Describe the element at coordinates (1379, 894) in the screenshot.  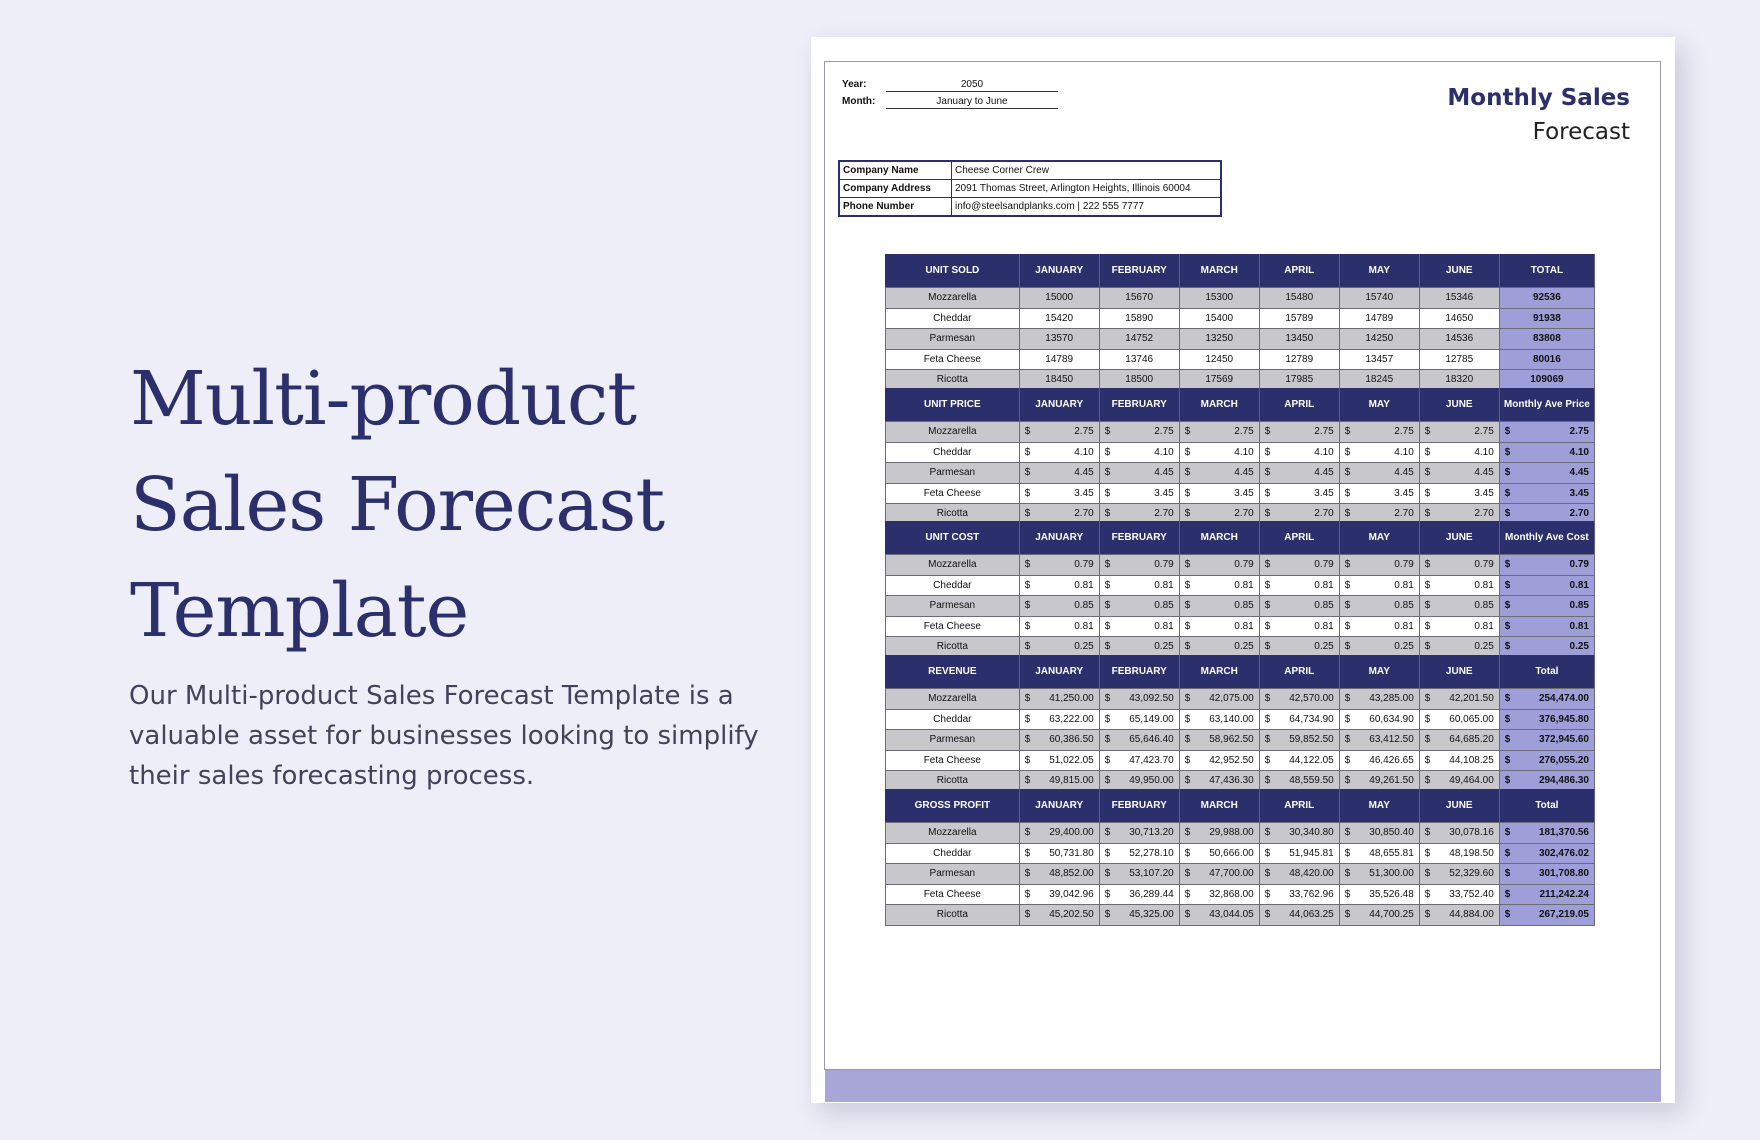
I see `value-cell: $35,526.48` at that location.